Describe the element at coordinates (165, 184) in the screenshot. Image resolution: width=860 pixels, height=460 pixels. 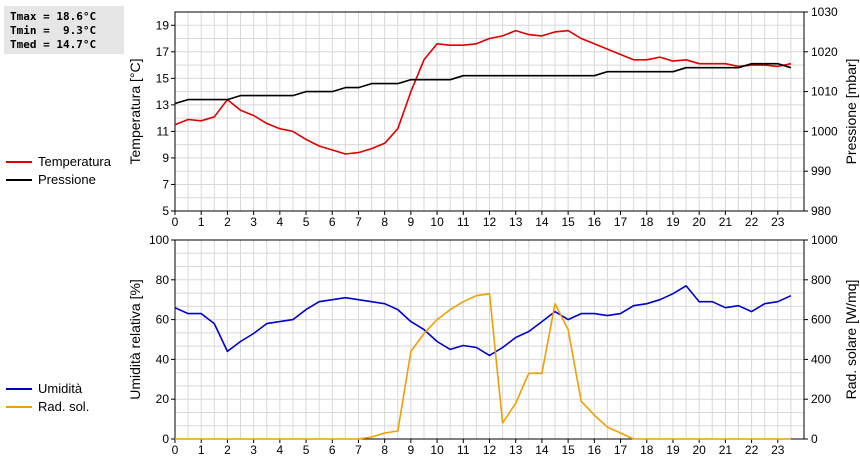
I see `chart1-y-tick-label: 7` at that location.